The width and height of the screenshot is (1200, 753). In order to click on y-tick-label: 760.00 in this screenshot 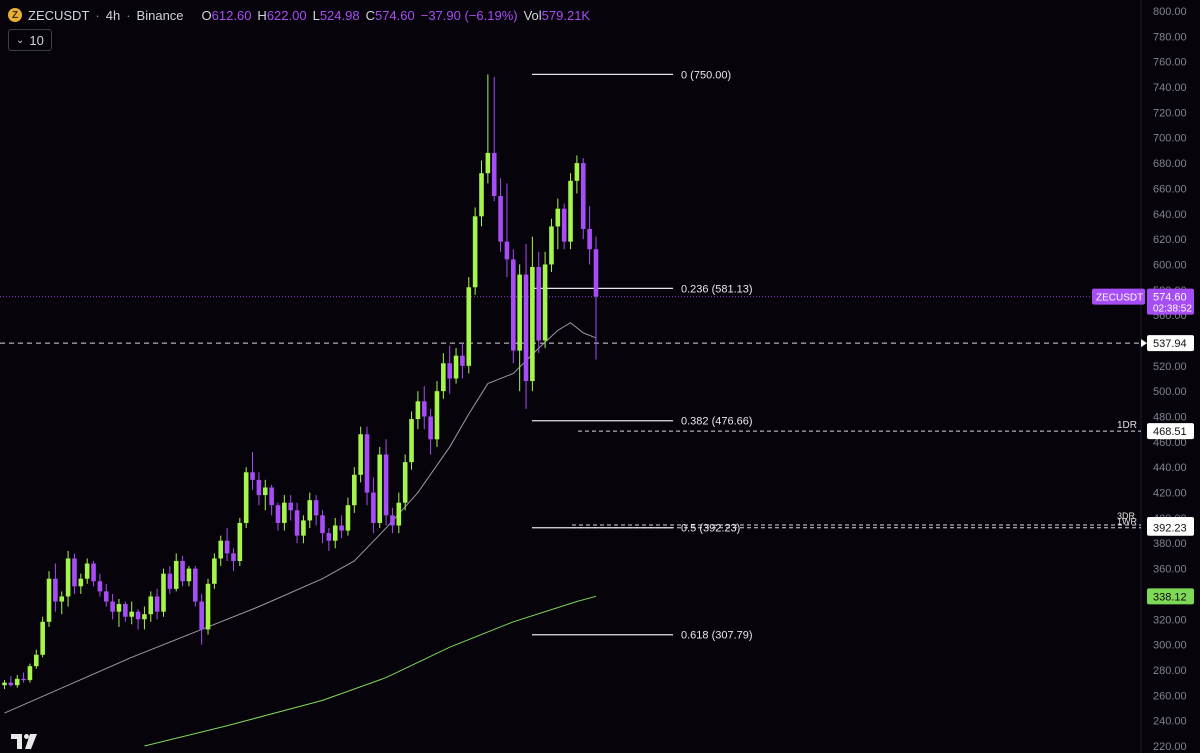, I will do `click(1170, 63)`.